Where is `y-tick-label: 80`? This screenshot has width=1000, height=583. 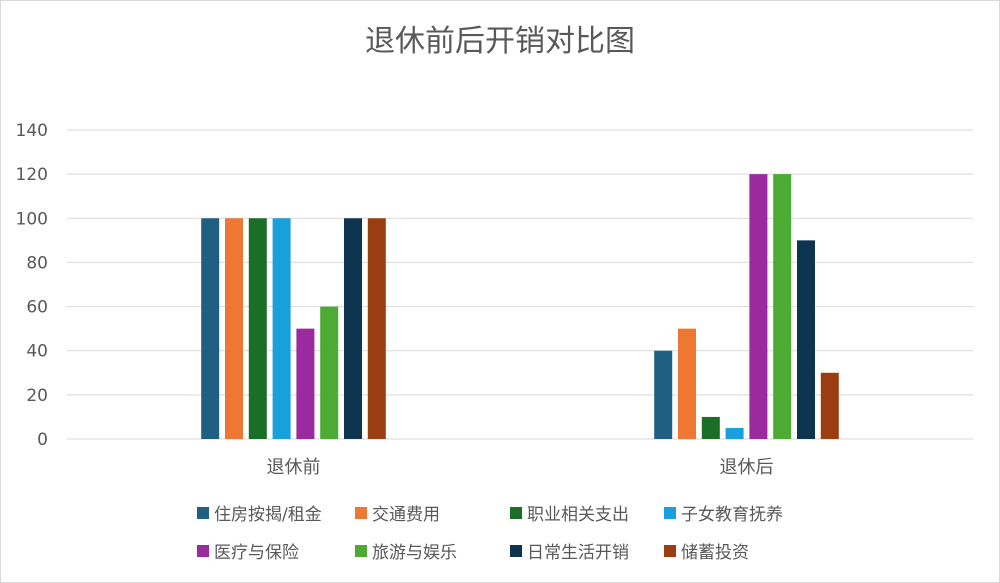
y-tick-label: 80 is located at coordinates (37, 263).